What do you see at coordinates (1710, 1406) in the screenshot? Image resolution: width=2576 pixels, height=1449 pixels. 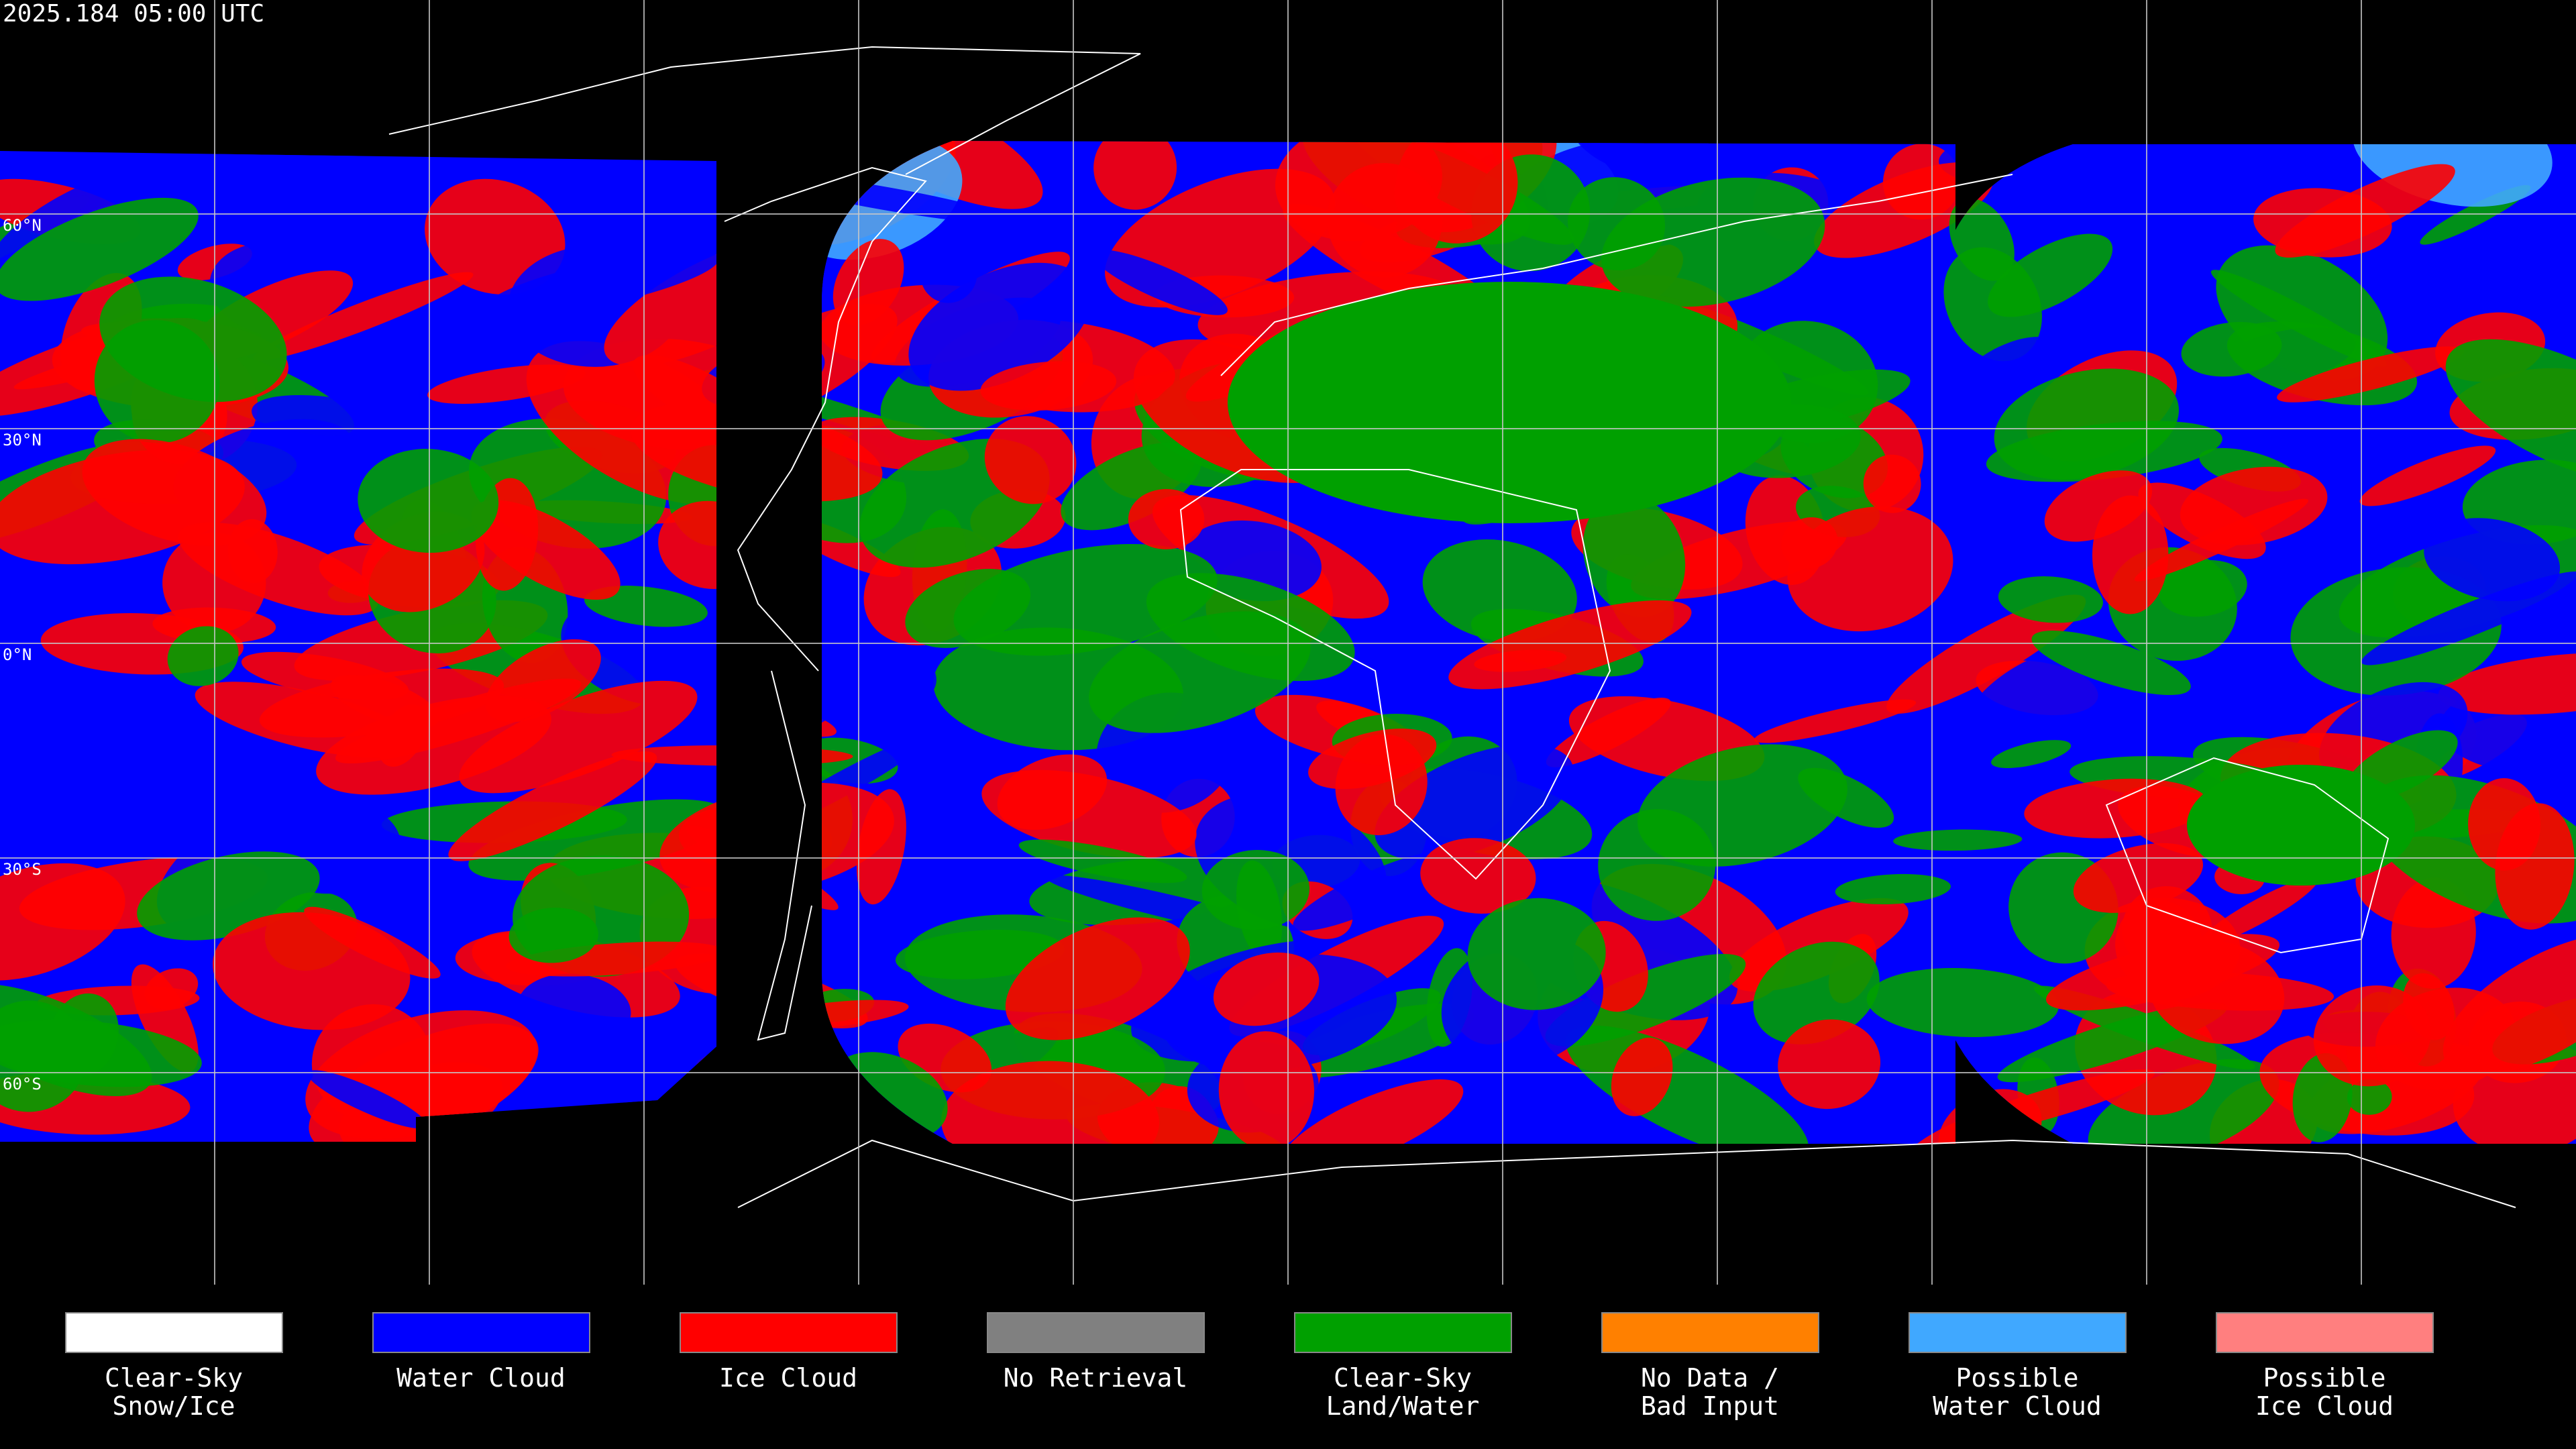 I see `legend-label: Bad Input` at bounding box center [1710, 1406].